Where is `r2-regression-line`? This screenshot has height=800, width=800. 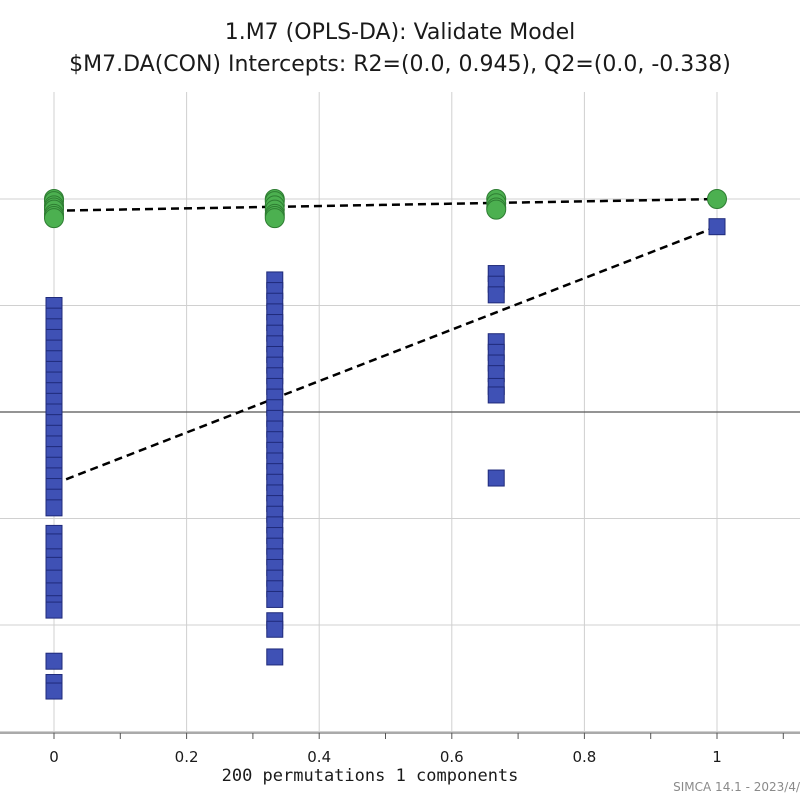
r2-regression-line is located at coordinates (385, 204).